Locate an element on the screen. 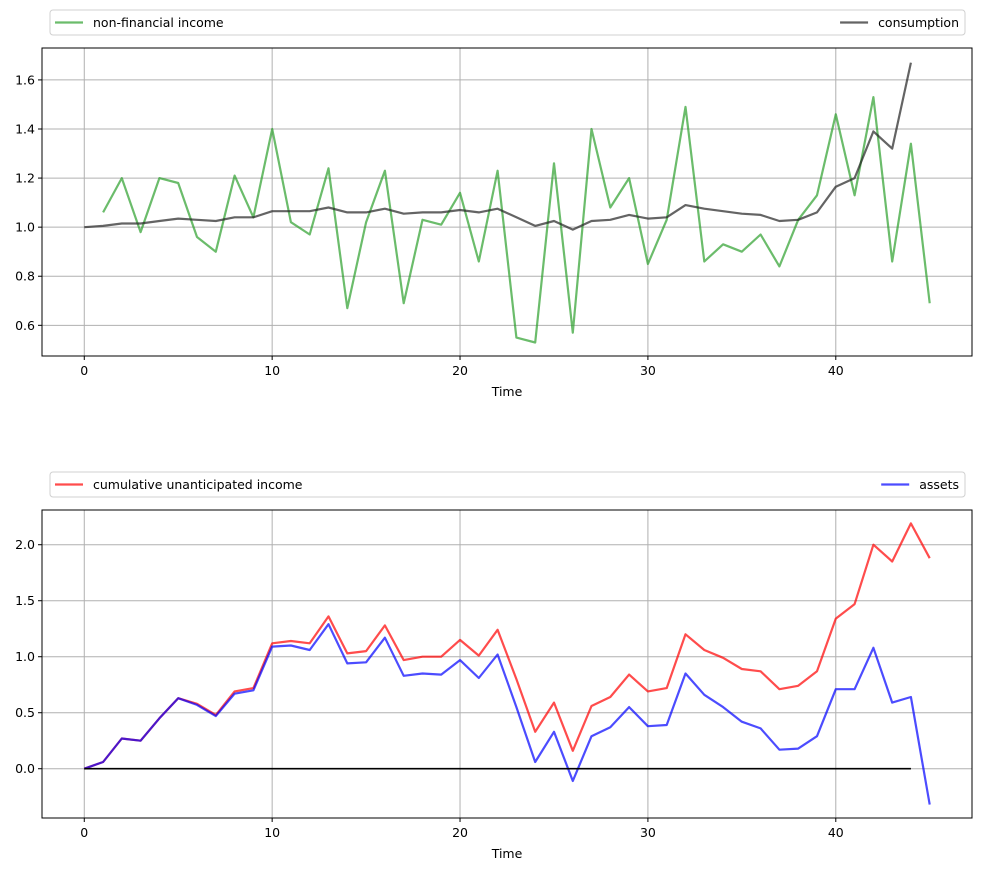 The image size is (981, 871). legend: cumulative unanticipated income assets is located at coordinates (507, 484).